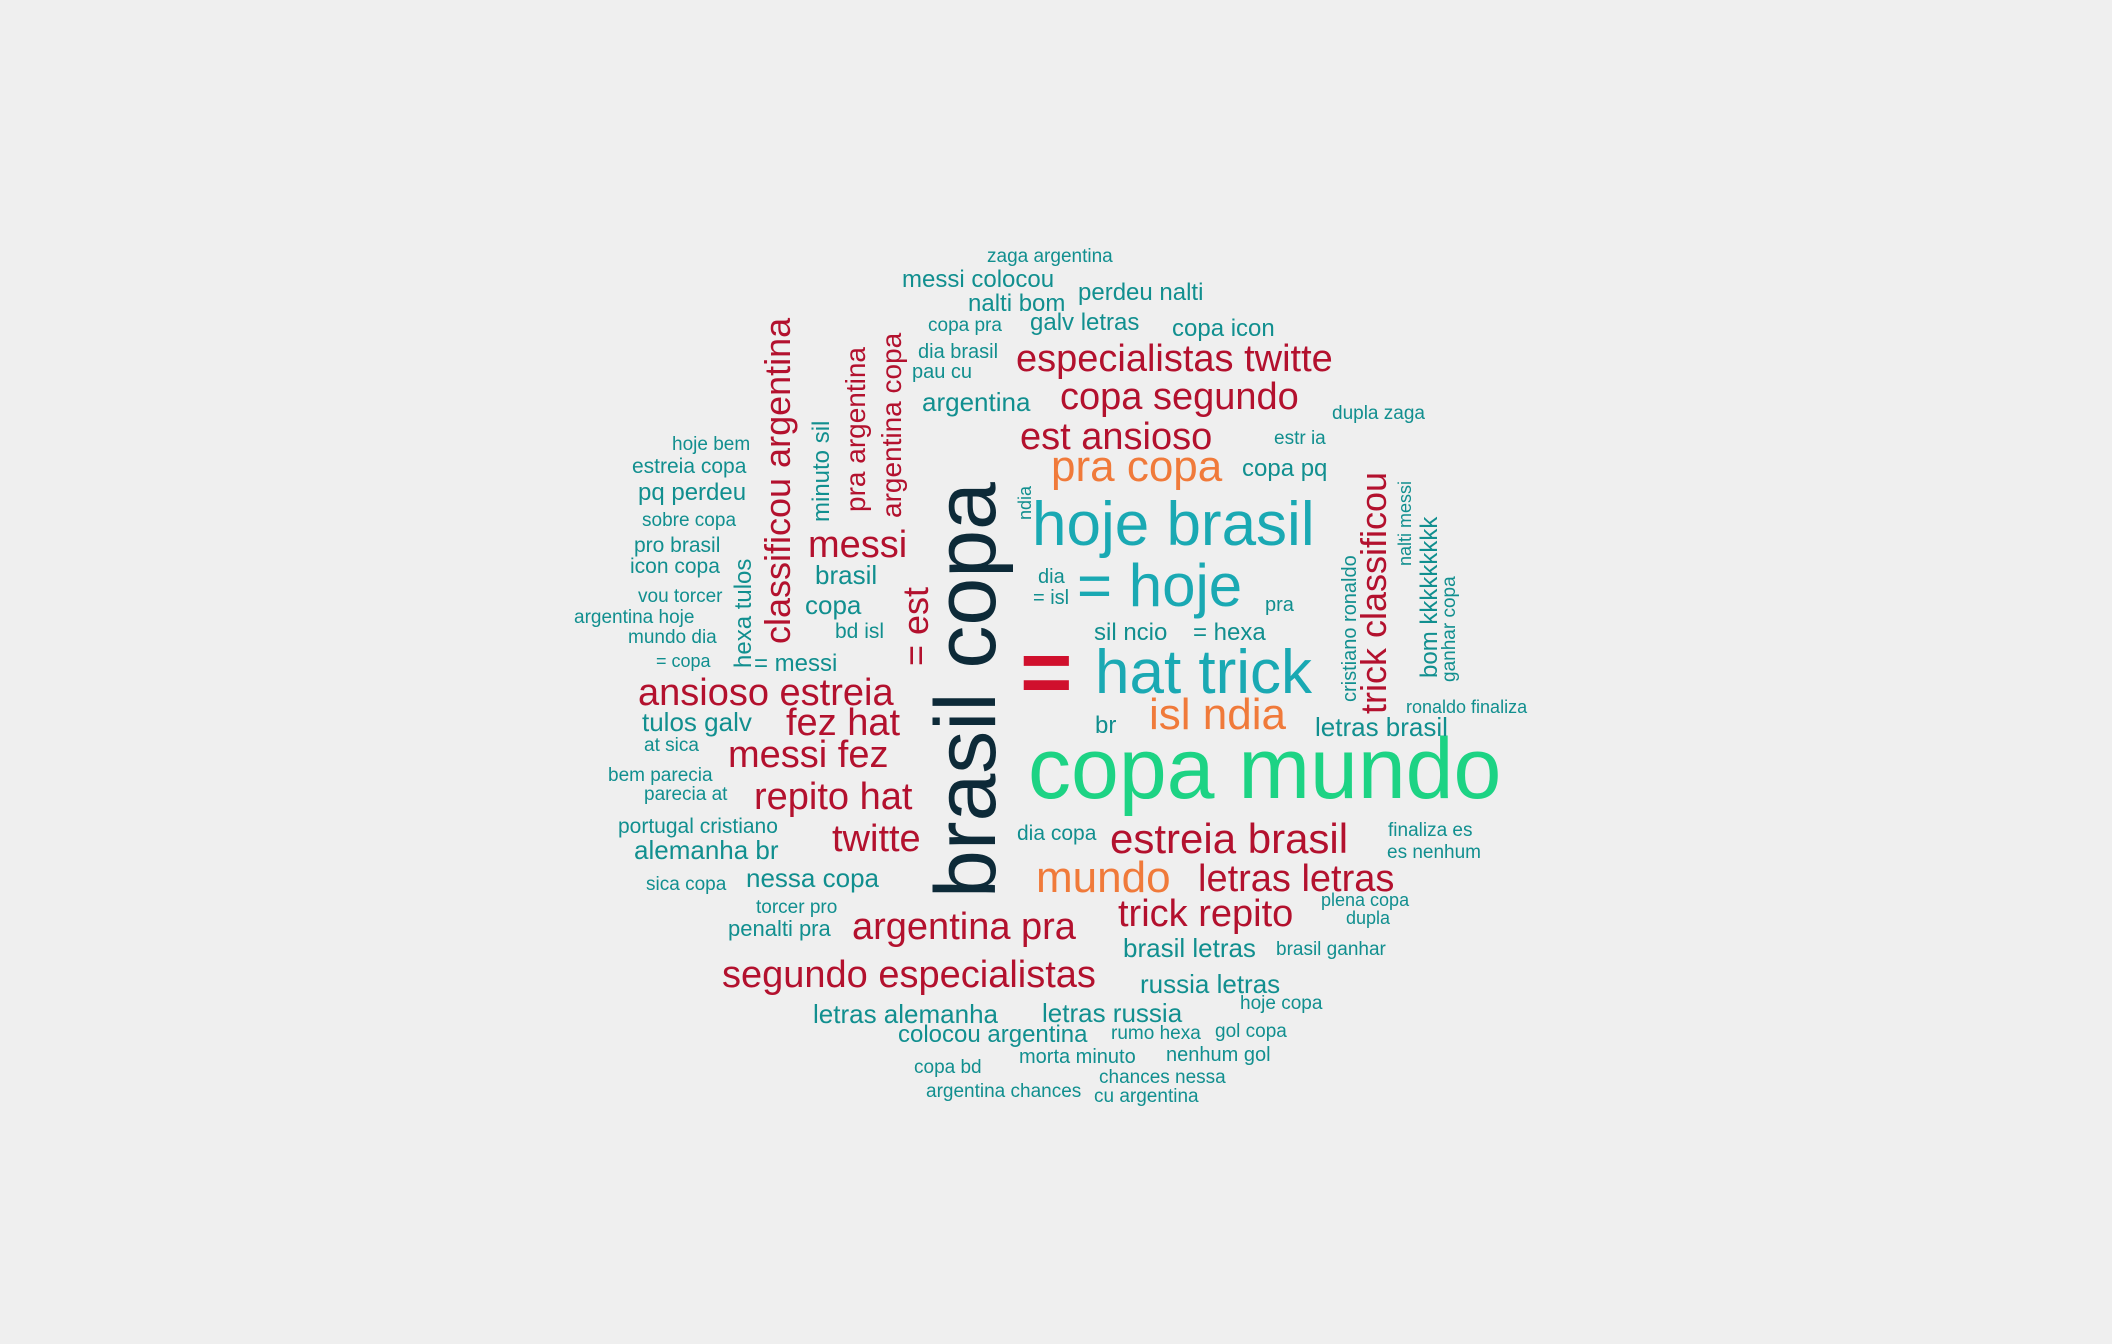 The height and width of the screenshot is (1344, 2112). Describe the element at coordinates (1381, 727) in the screenshot. I see `word-letras-brasil: letras brasil` at that location.